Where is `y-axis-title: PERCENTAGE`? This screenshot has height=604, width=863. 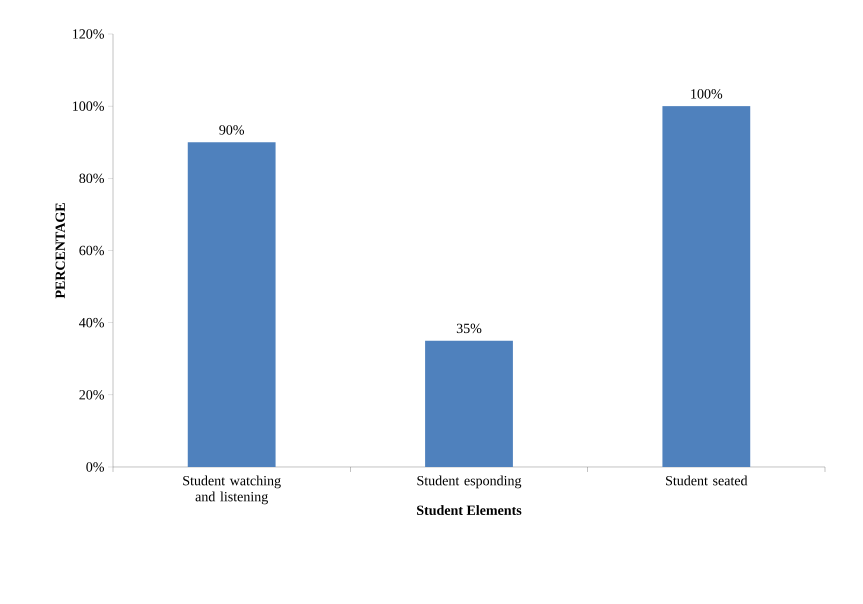
y-axis-title: PERCENTAGE is located at coordinates (60, 250).